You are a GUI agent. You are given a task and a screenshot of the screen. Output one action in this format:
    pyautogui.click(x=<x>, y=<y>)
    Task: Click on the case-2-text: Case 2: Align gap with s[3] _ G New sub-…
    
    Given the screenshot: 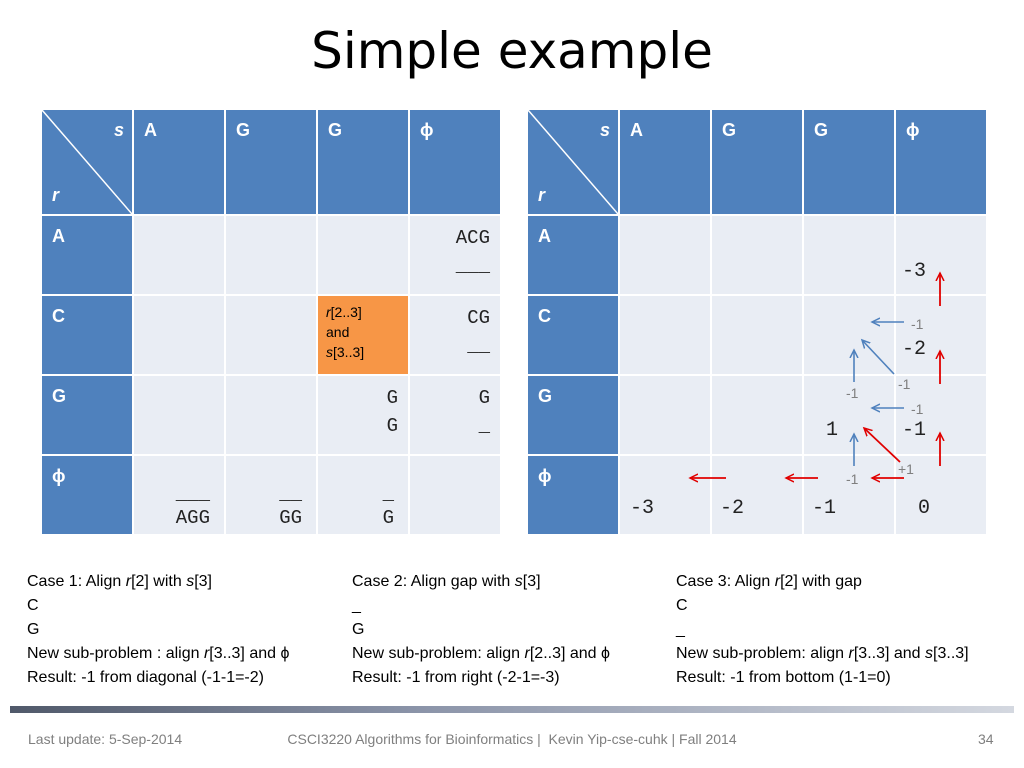 What is the action you would take?
    pyautogui.click(x=481, y=629)
    